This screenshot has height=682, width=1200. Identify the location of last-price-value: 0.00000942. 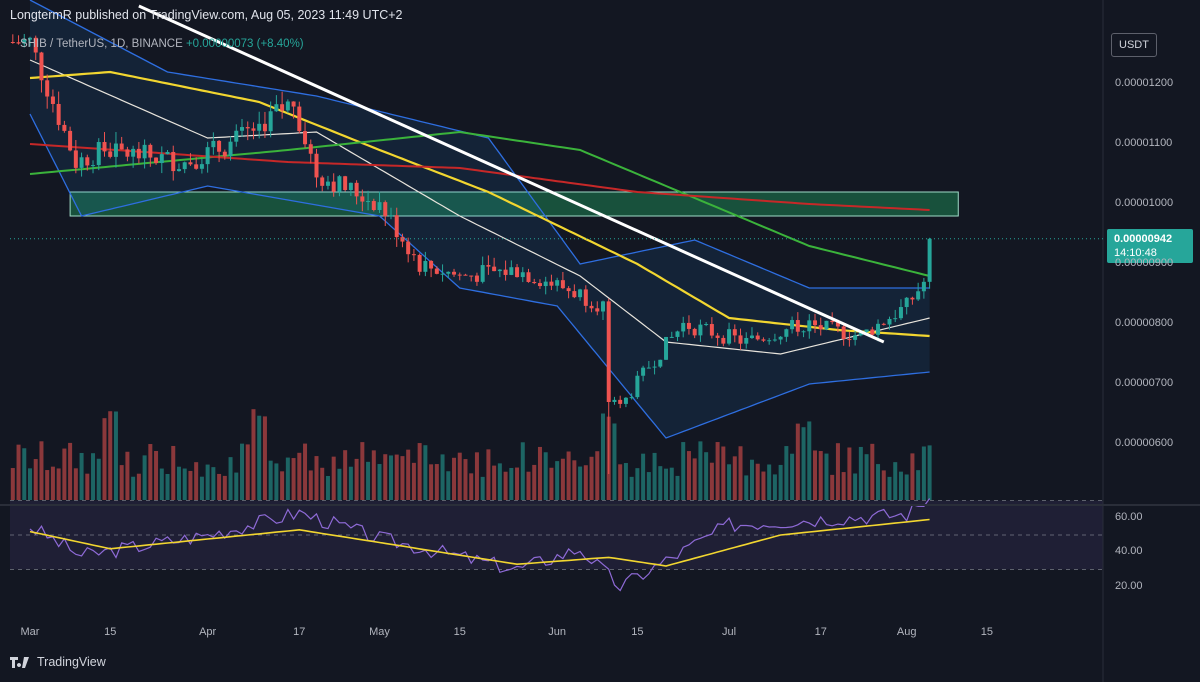
(1143, 239).